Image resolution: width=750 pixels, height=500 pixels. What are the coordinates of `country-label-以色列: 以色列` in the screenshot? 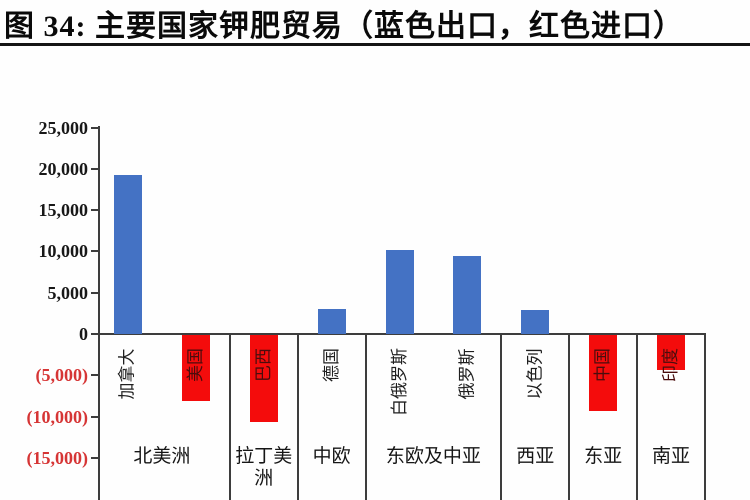 It's located at (535, 373).